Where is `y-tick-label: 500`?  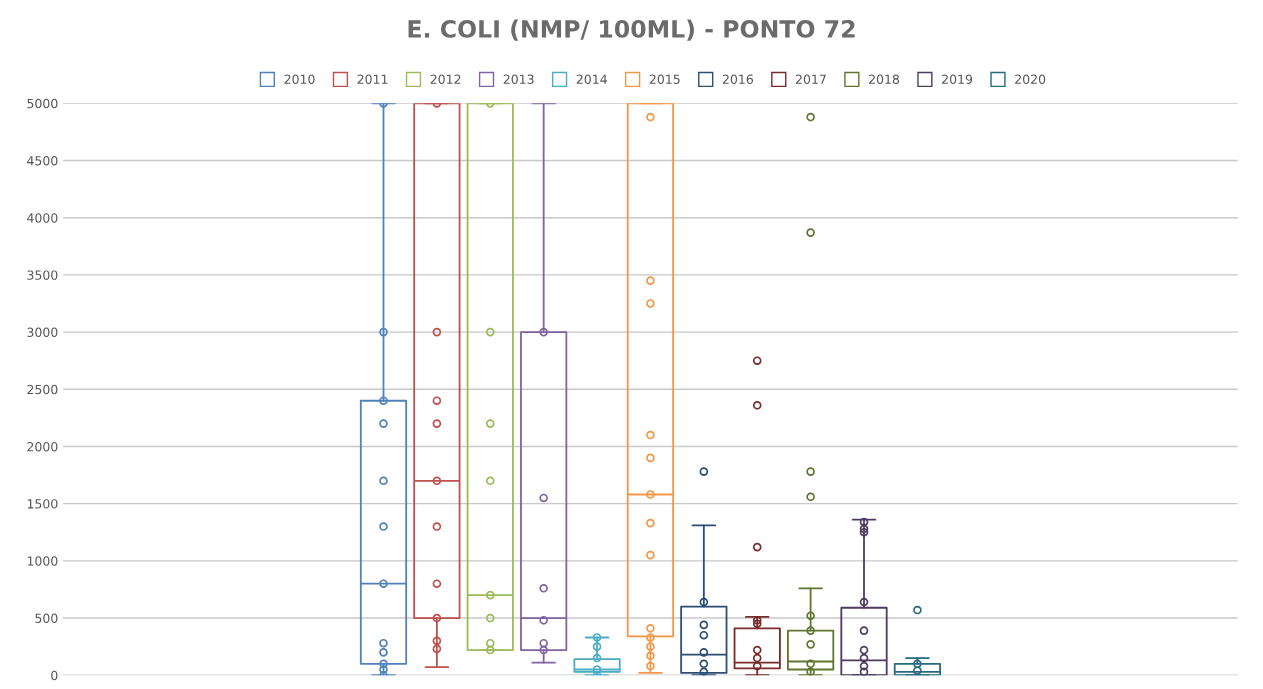
y-tick-label: 500 is located at coordinates (46, 618).